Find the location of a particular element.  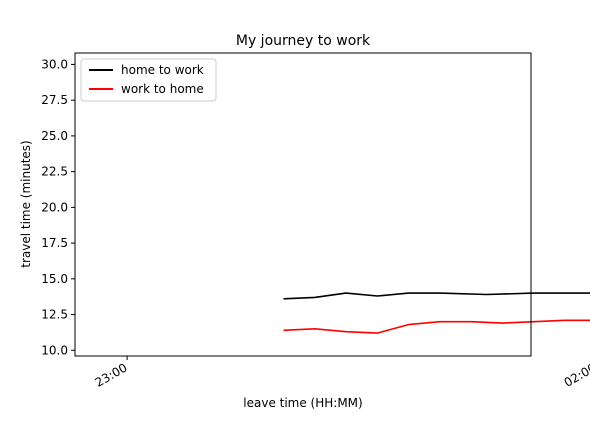

x-axis-label: leave time (HH:MM) is located at coordinates (302, 403).